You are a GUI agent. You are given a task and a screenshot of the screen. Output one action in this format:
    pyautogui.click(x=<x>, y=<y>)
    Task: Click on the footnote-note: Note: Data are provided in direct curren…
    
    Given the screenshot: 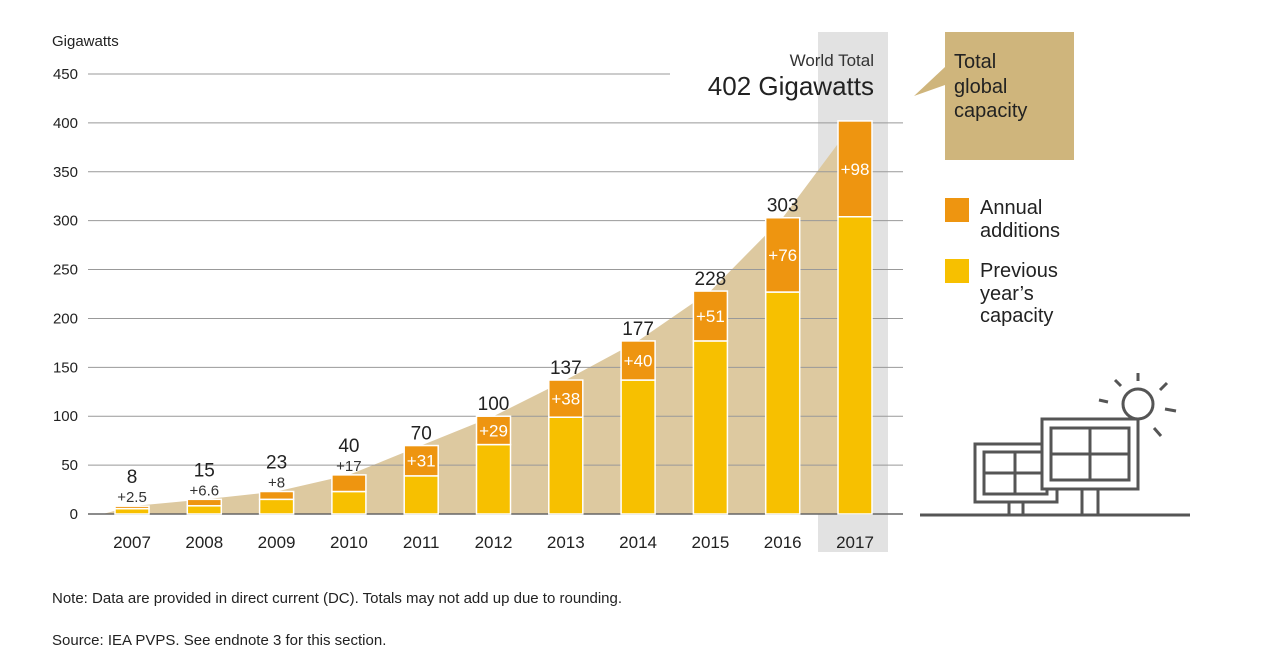 What is the action you would take?
    pyautogui.click(x=337, y=598)
    